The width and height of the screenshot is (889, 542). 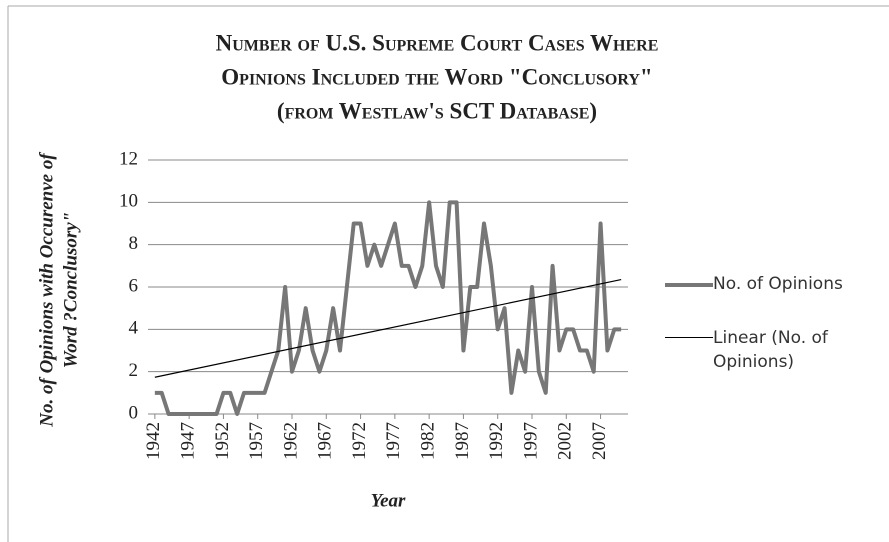 I want to click on y-tick-label: 0, so click(x=134, y=412).